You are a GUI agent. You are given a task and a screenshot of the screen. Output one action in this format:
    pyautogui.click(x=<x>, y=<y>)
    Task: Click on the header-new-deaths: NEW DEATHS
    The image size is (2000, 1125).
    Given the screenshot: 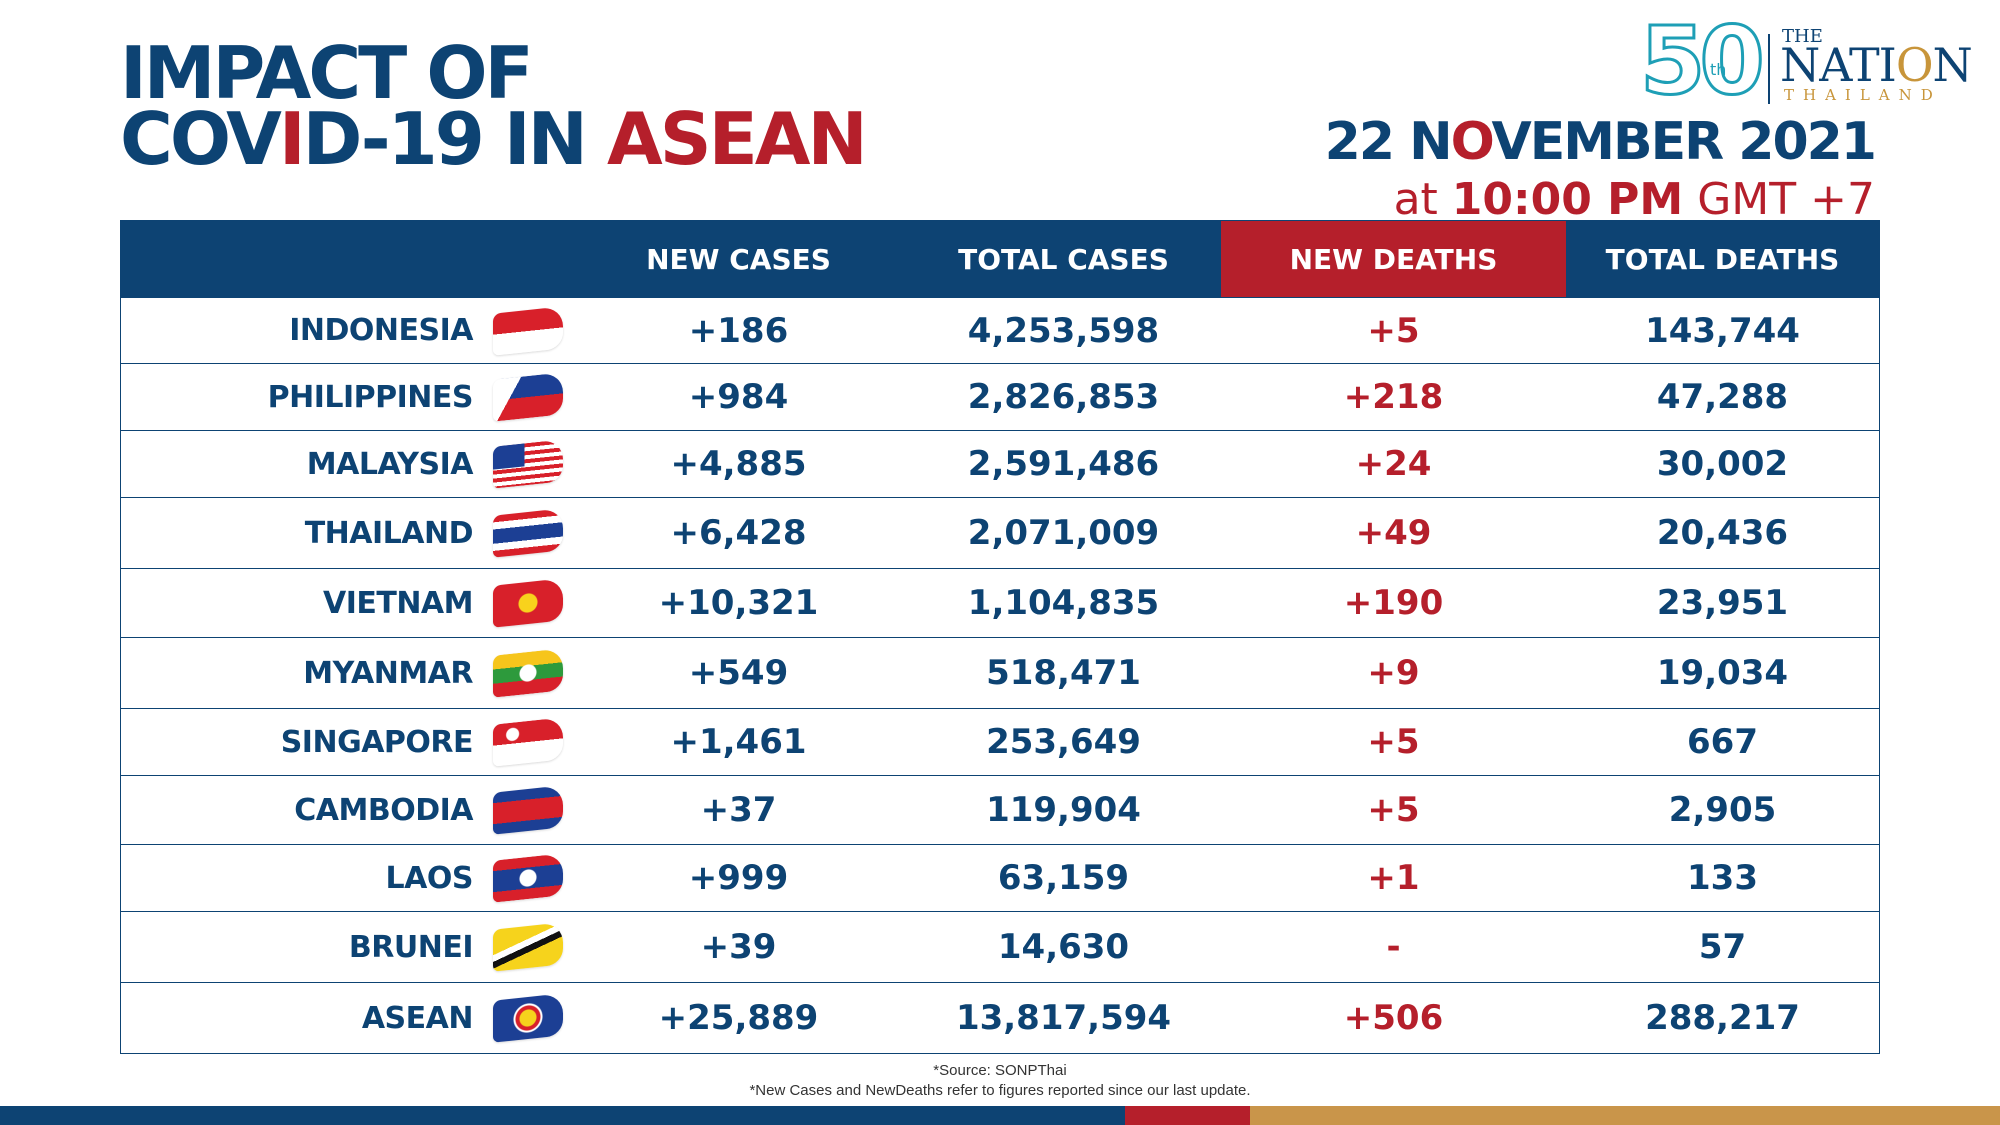 What is the action you would take?
    pyautogui.click(x=1393, y=259)
    